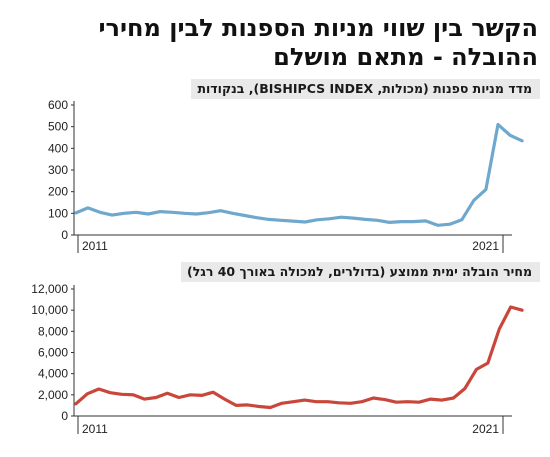 This screenshot has width=550, height=457. What do you see at coordinates (53, 395) in the screenshot?
I see `chart2-y-tick-label: 2,000` at bounding box center [53, 395].